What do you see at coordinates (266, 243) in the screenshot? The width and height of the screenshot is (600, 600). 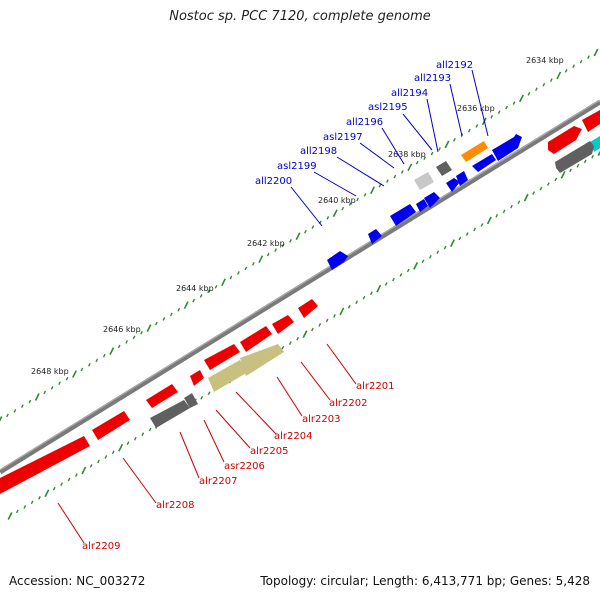 I see `kbp-label-2642: 2642 kbp` at bounding box center [266, 243].